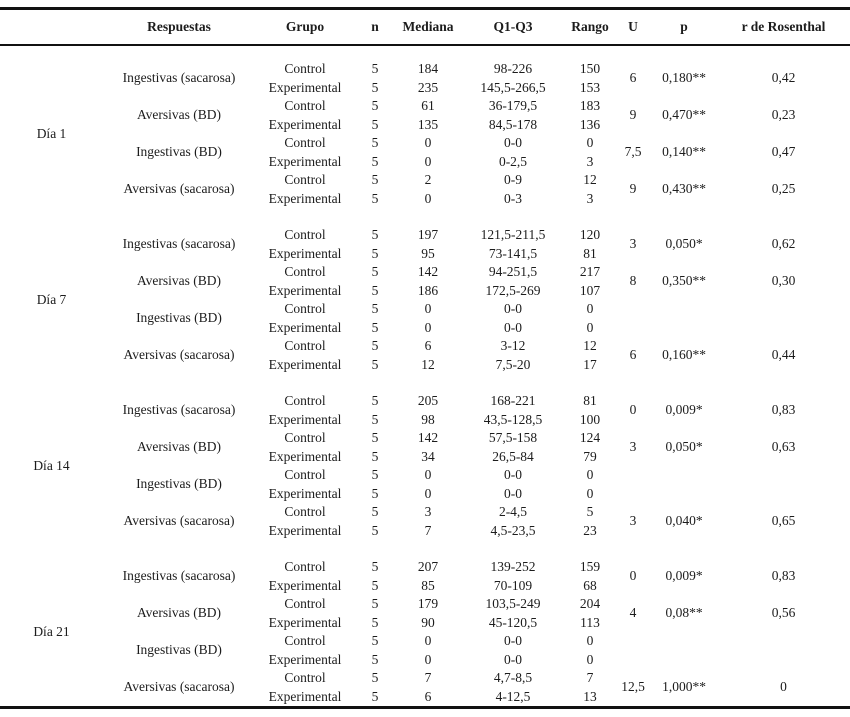 The height and width of the screenshot is (717, 850). What do you see at coordinates (513, 419) in the screenshot?
I see `cell-q1q3: 43,5-128,5` at bounding box center [513, 419].